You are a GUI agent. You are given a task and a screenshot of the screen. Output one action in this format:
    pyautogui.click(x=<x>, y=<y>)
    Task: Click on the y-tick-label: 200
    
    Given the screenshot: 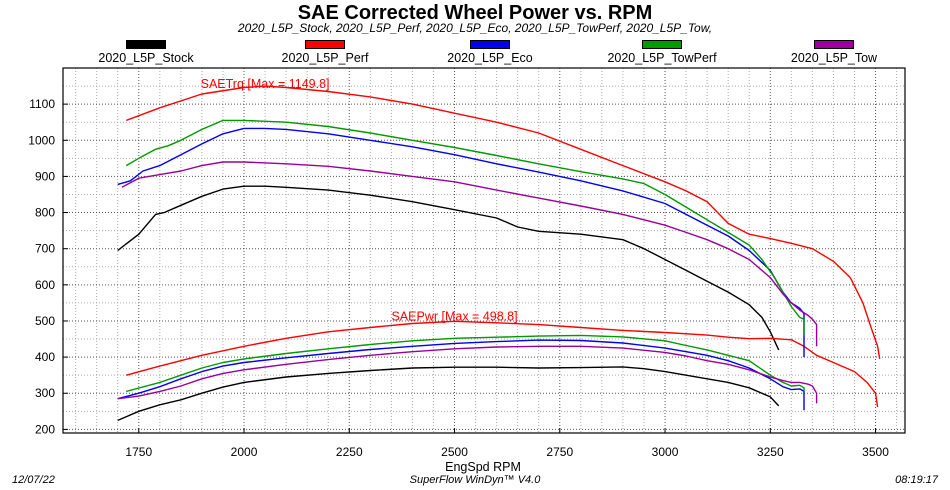 What is the action you would take?
    pyautogui.click(x=45, y=429)
    